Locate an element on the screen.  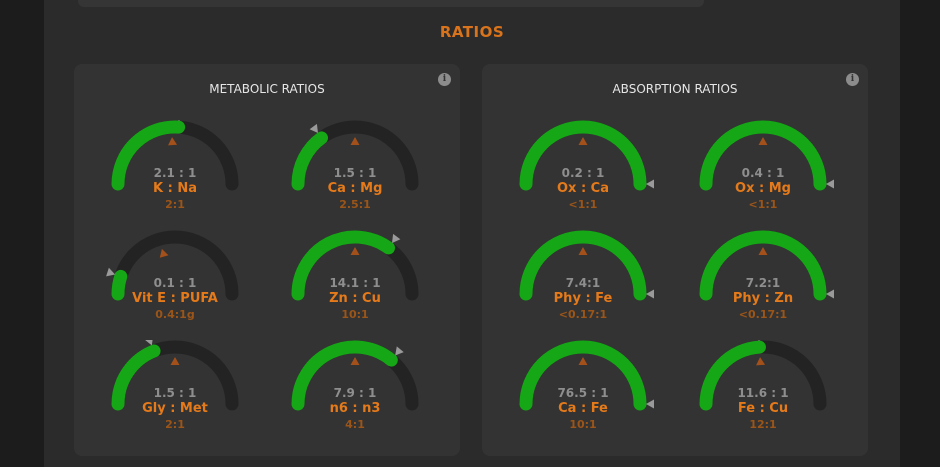
gauge-value: 7.4:1 is located at coordinates (583, 283).